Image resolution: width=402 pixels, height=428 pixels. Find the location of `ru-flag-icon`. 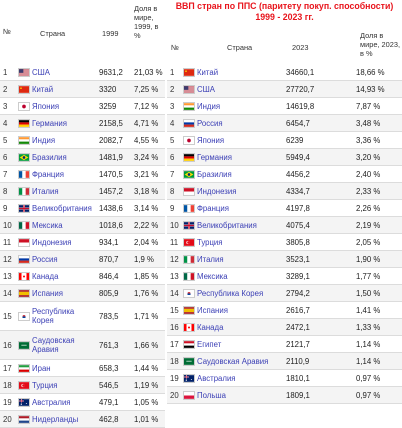

ru-flag-icon is located at coordinates (189, 123).